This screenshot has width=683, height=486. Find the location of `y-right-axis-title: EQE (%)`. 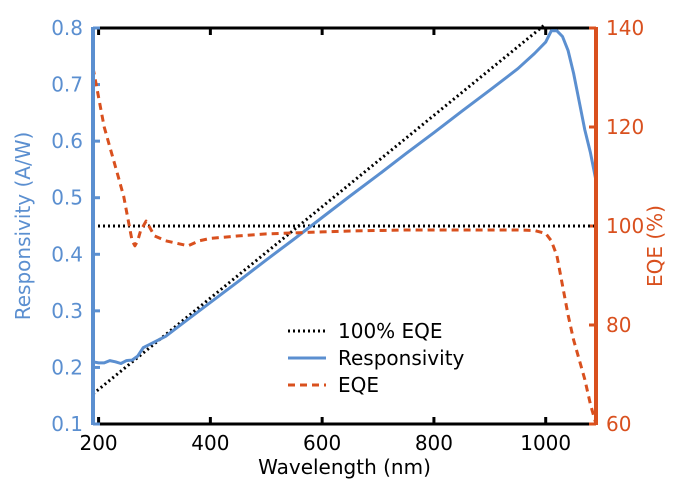

y-right-axis-title: EQE (%) is located at coordinates (655, 246).